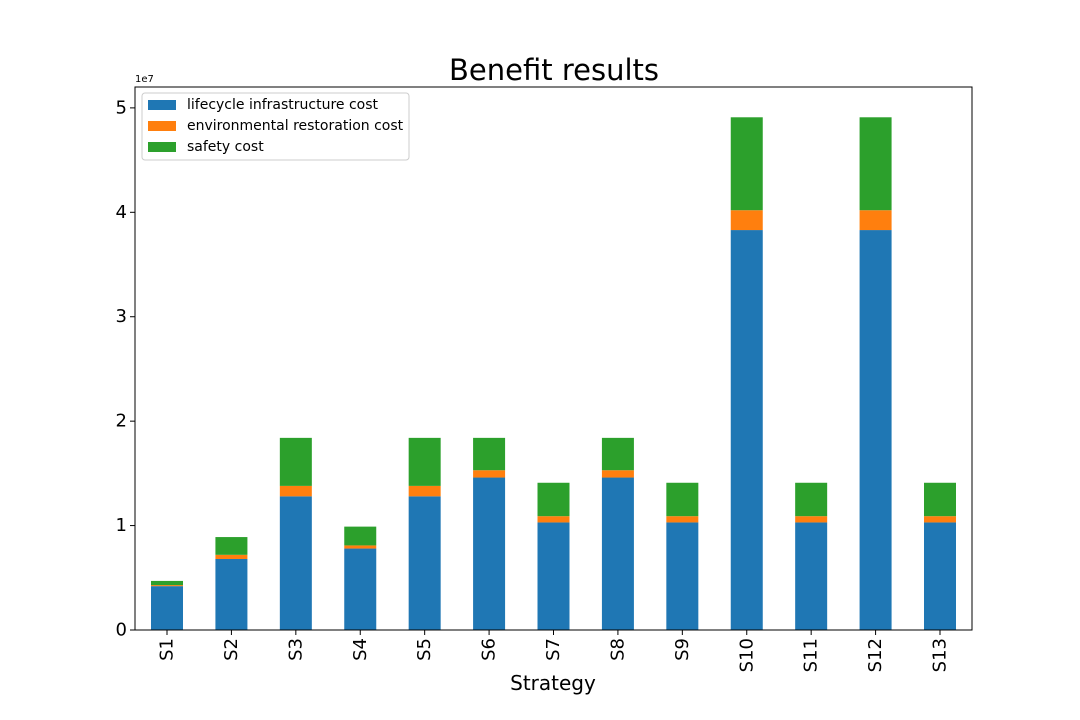  What do you see at coordinates (144, 79) in the screenshot?
I see `y-axis-offset-label: 1e7` at bounding box center [144, 79].